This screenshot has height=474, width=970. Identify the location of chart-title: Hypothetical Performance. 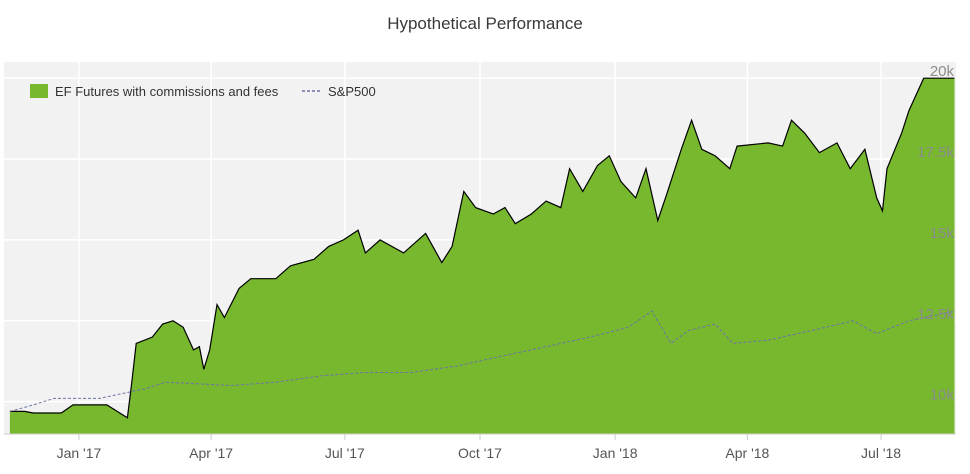
(485, 23).